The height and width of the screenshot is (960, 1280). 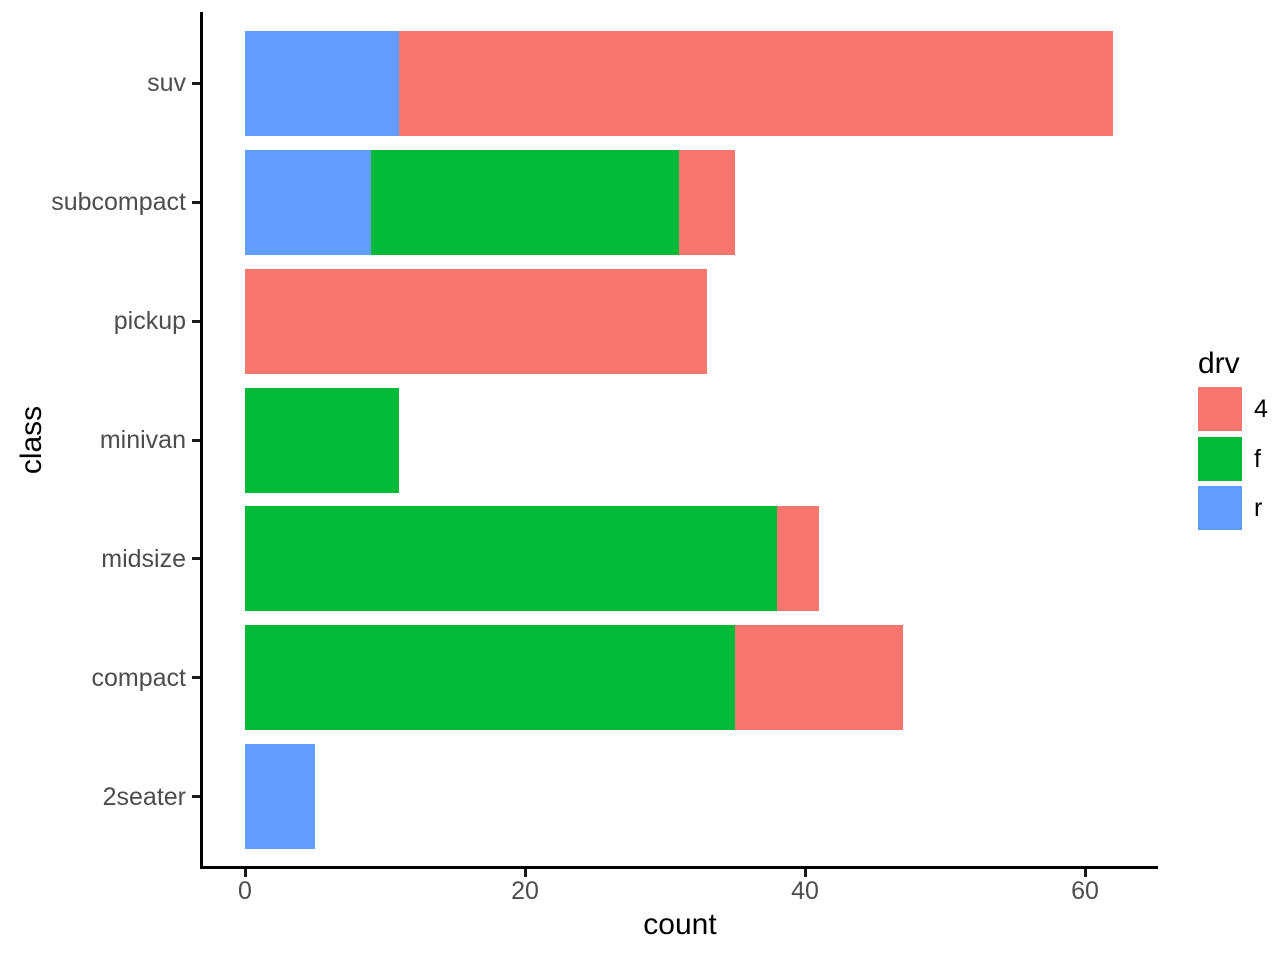 What do you see at coordinates (1258, 508) in the screenshot?
I see `legend-key-label-r: r` at bounding box center [1258, 508].